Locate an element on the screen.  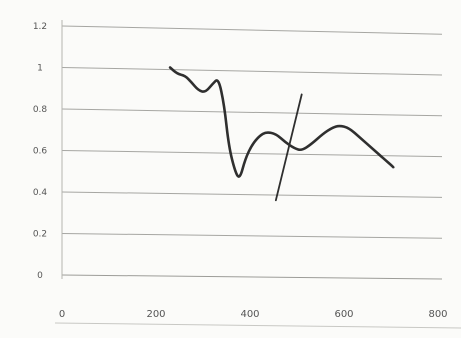
gridline-y-0.4 is located at coordinates (252, 194).